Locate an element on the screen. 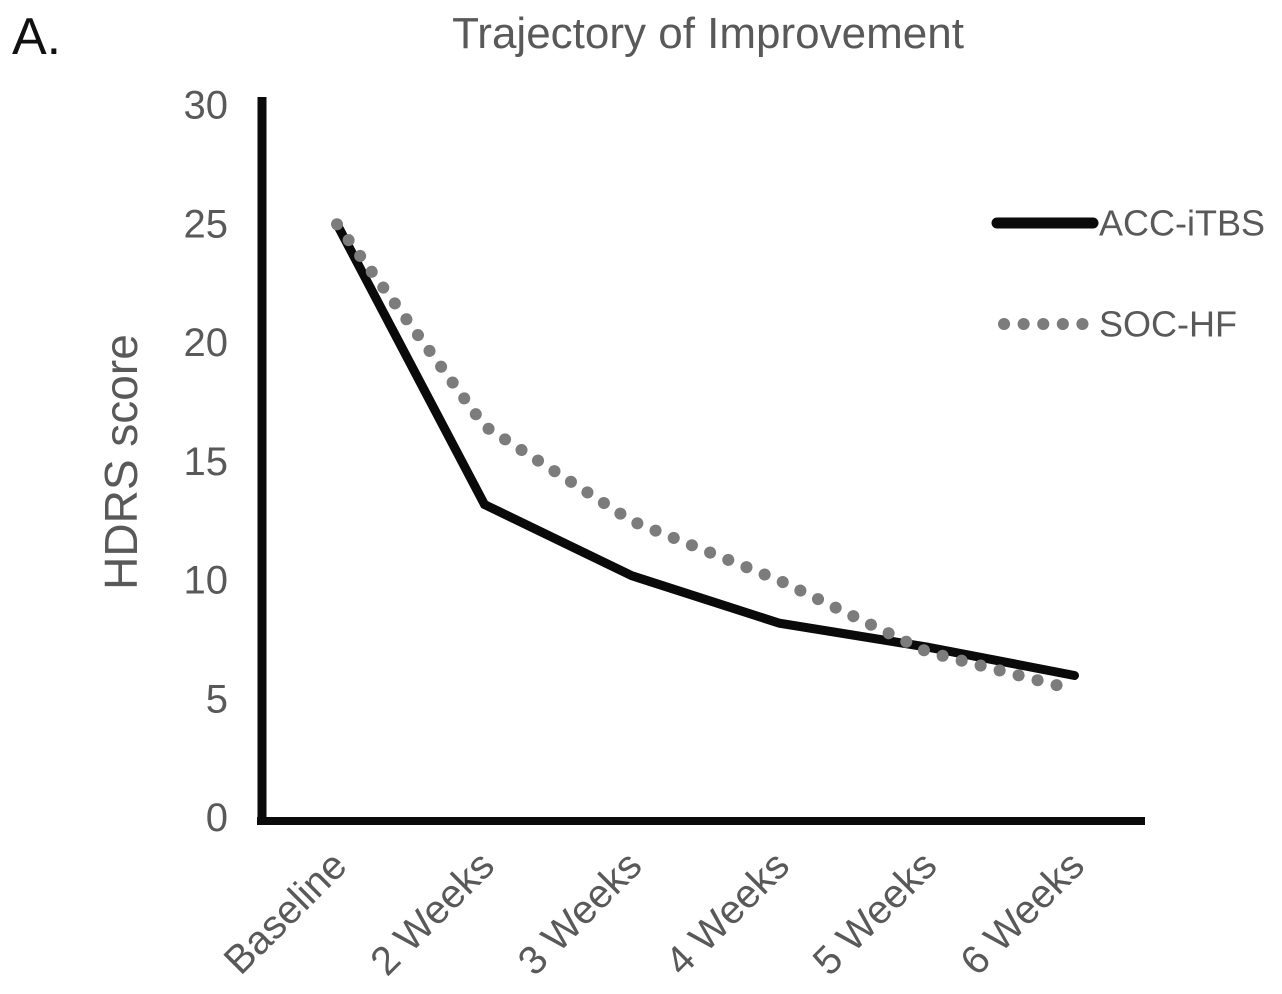 The image size is (1282, 994). legend-soc-hf-label: SOC-HF is located at coordinates (1168, 324).